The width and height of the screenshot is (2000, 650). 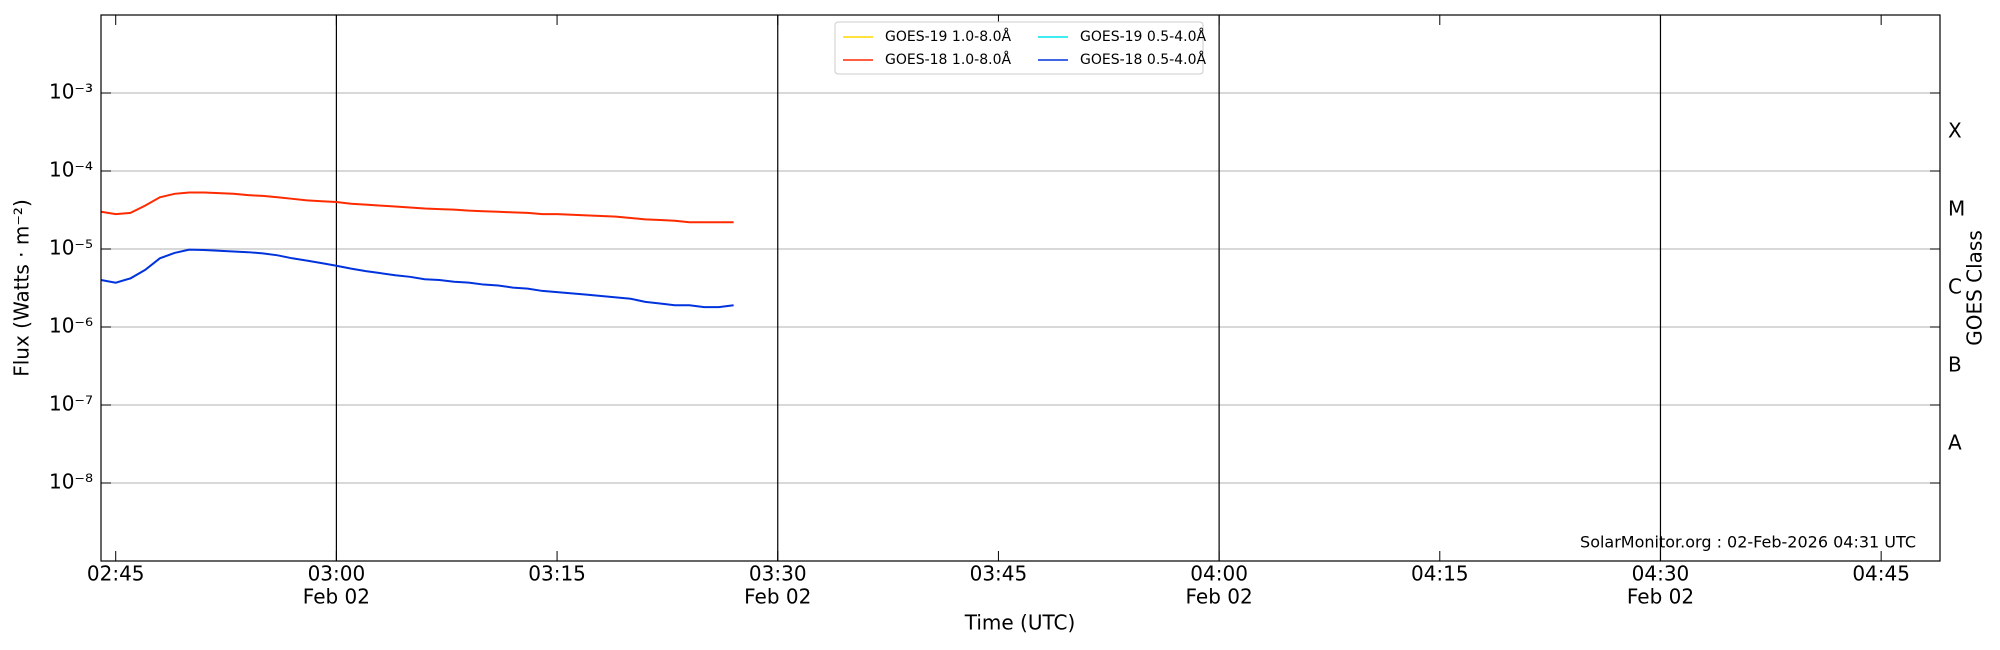 I want to click on annotation: SolarMonitor.org : 02-Feb-2026 04:31 UTC, so click(x=1748, y=542).